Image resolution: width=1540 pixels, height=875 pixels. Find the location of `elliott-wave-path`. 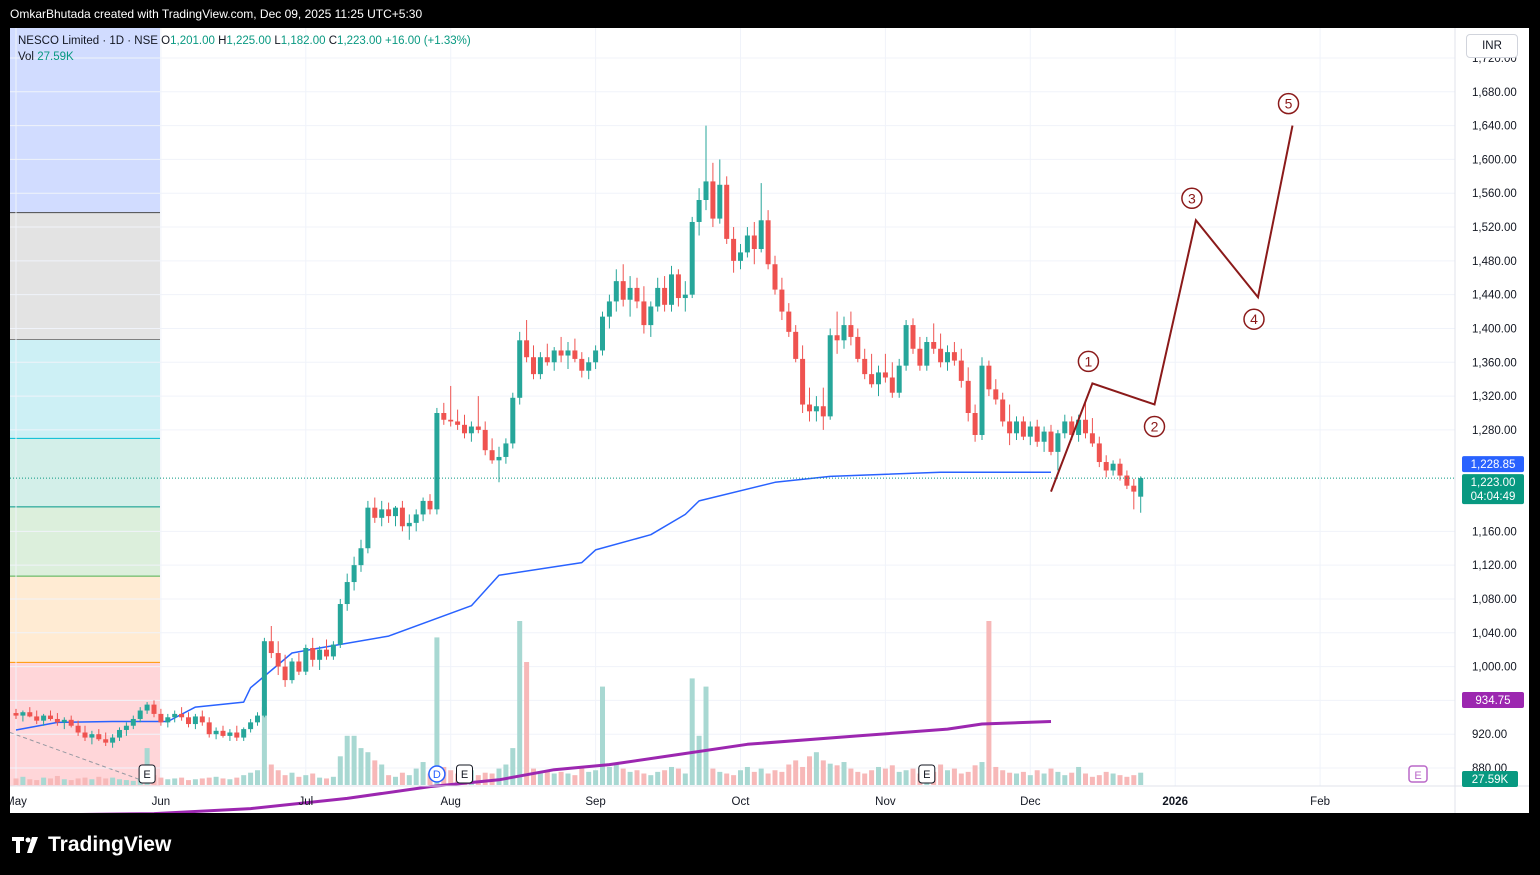

elliott-wave-path is located at coordinates (1172, 308).